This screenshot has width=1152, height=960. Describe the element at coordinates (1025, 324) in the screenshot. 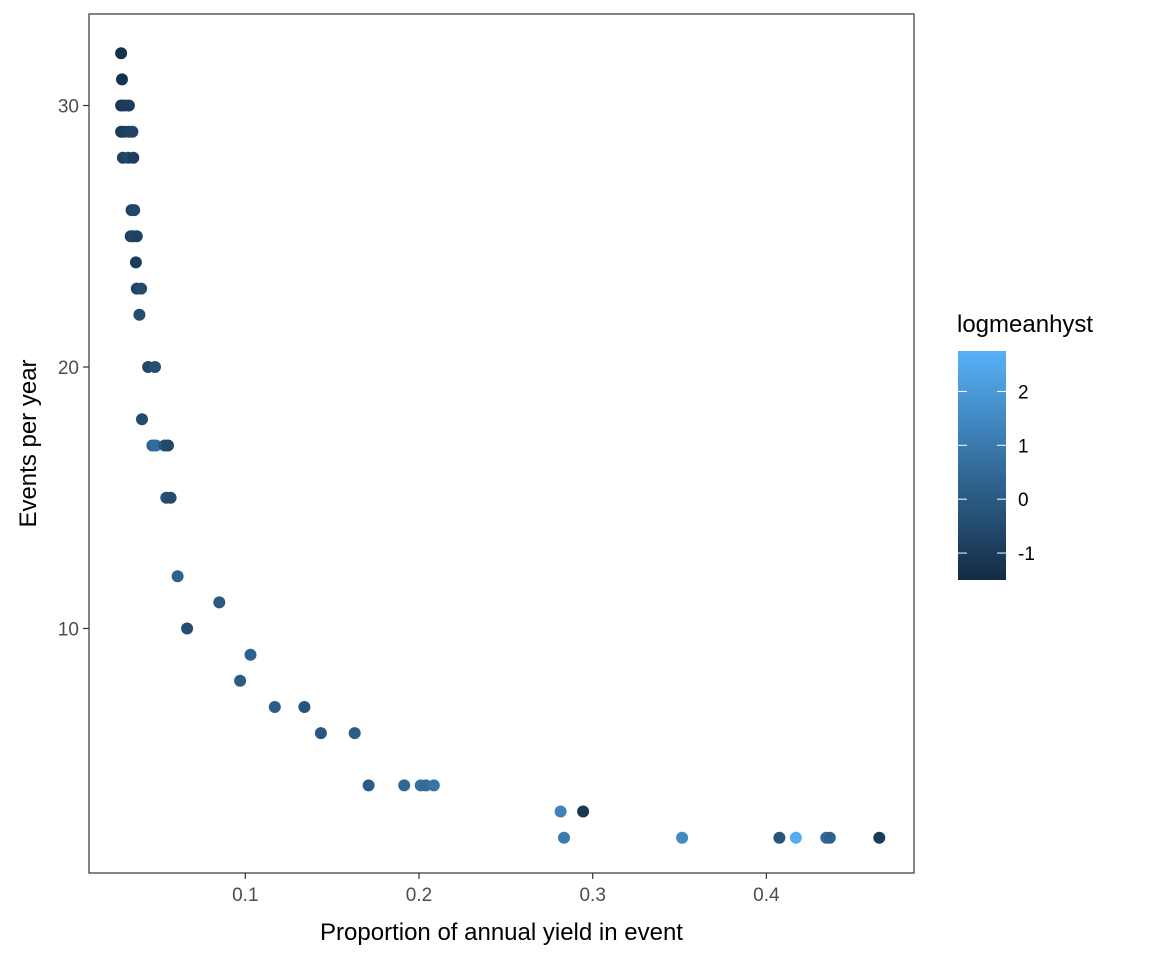

I see `legend-title: logmeanhyst` at that location.